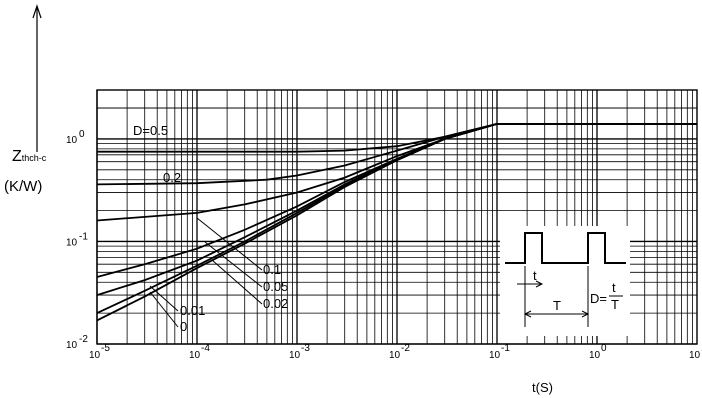  Describe the element at coordinates (275, 303) in the screenshot. I see `label-d002: 0.02` at that location.